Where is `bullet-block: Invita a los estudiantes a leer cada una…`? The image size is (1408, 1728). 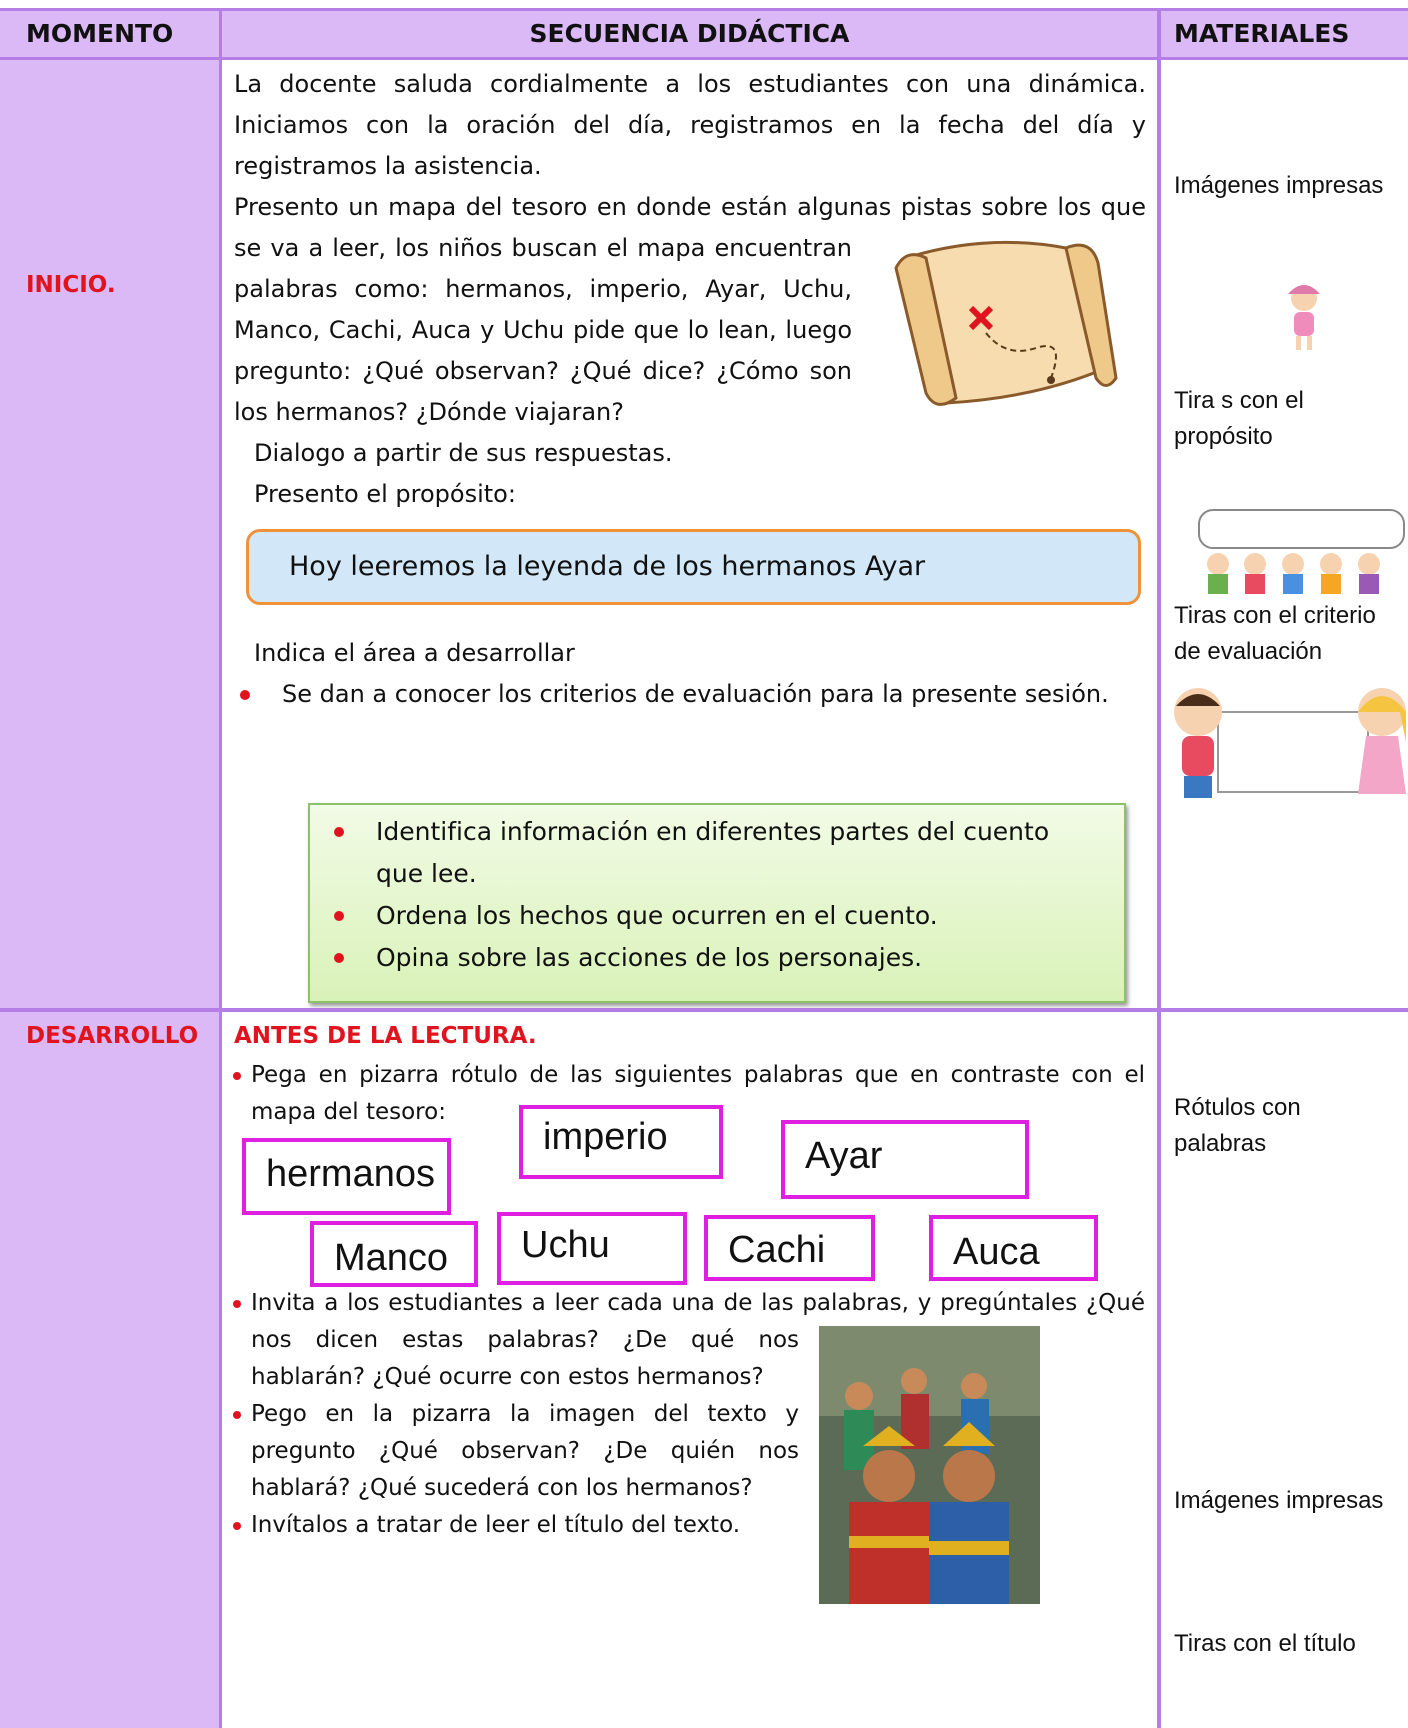
bullet-block: Invita a los estudiantes a leer cada una… is located at coordinates (689, 1444).